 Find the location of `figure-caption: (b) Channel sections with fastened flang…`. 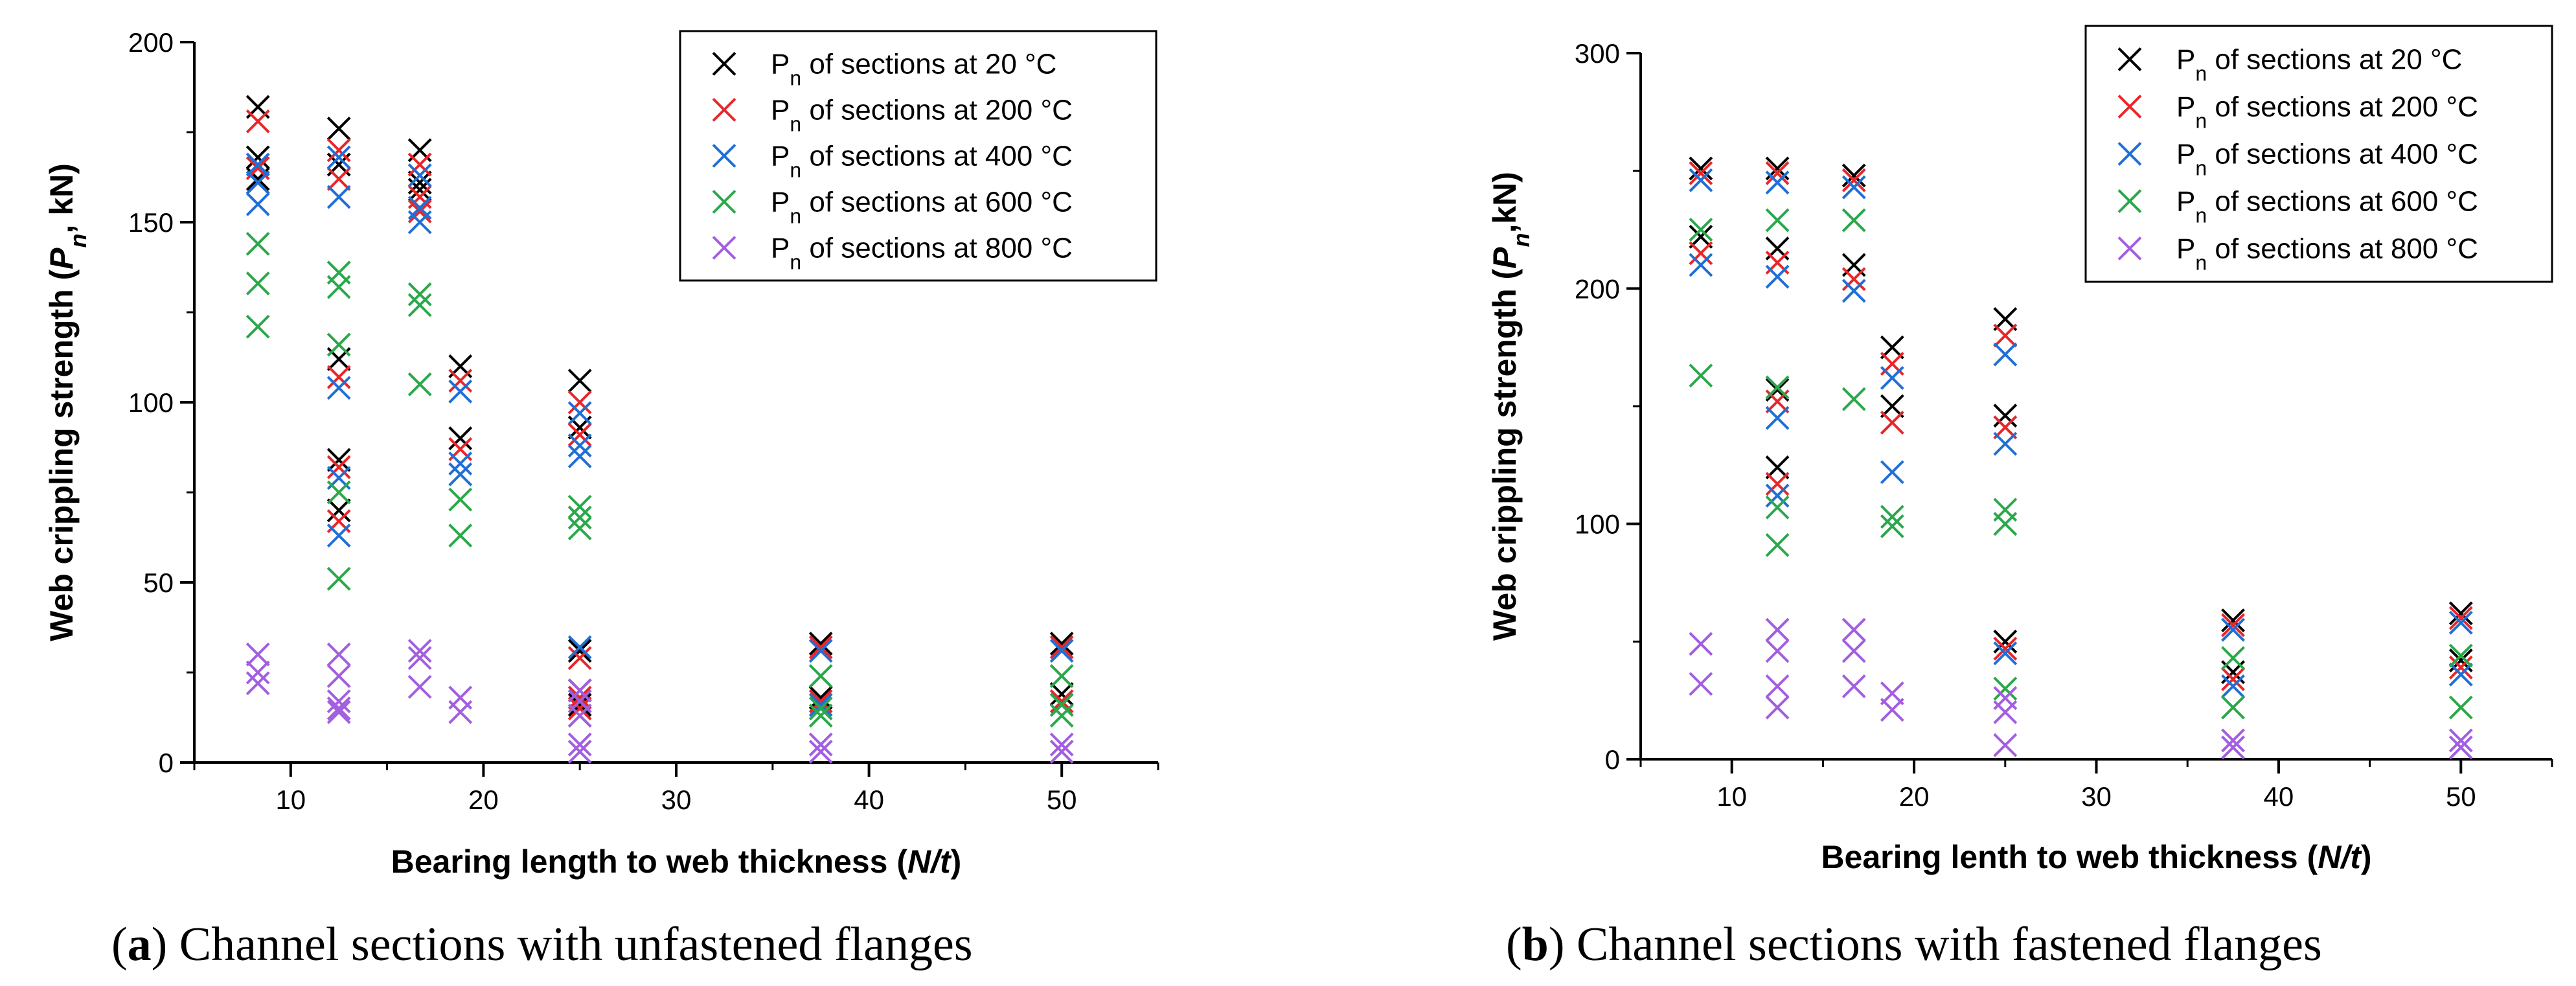

figure-caption: (b) Channel sections with fastened flang… is located at coordinates (1914, 944).